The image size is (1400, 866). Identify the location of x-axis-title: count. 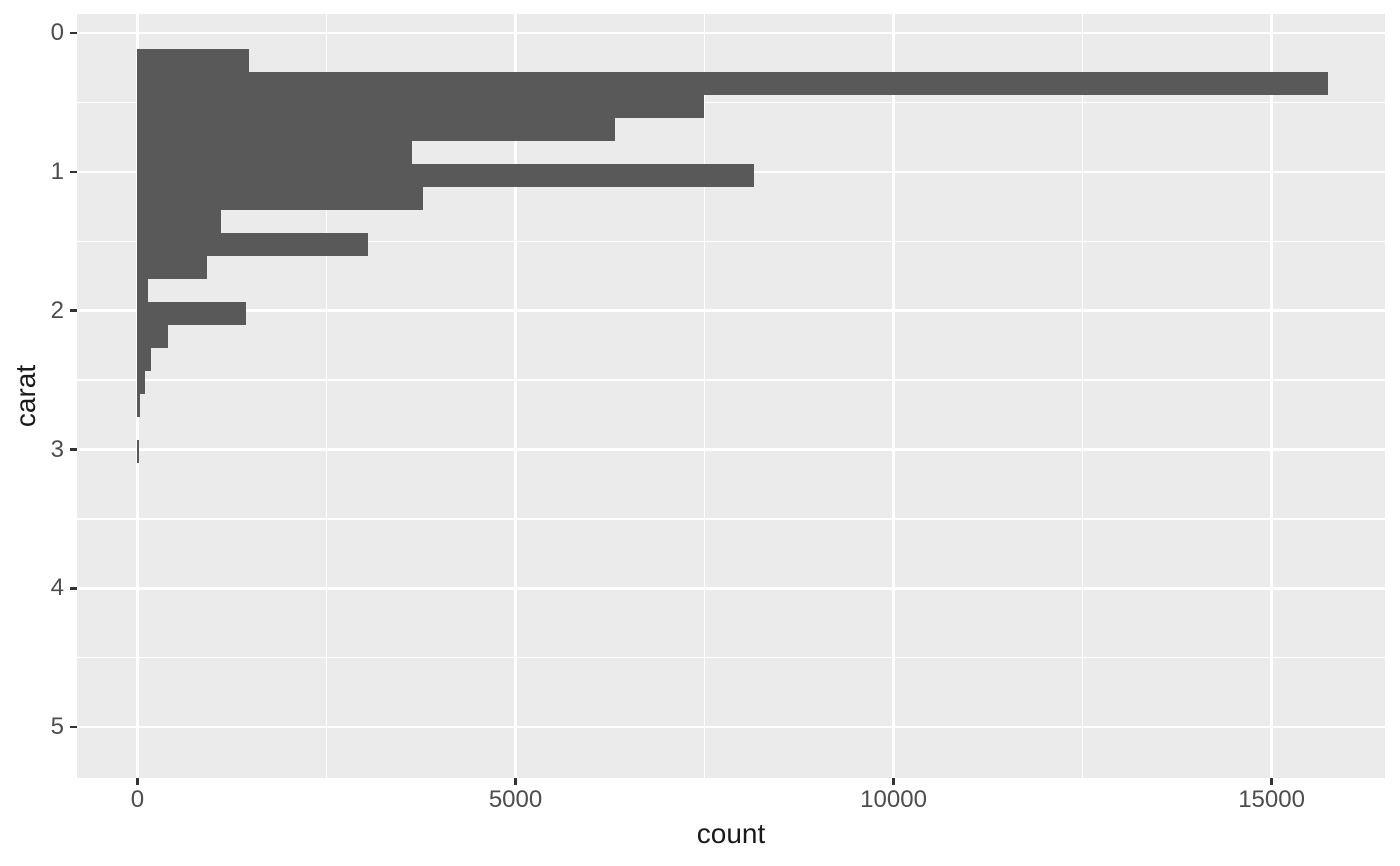
(731, 833).